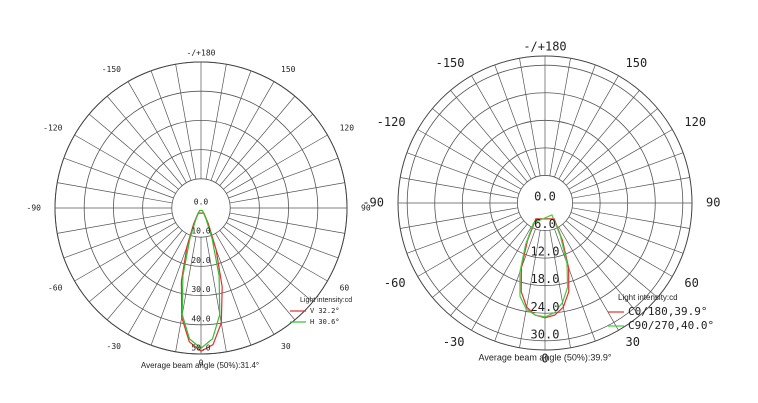 This screenshot has height=403, width=758. What do you see at coordinates (671, 325) in the screenshot?
I see `legend-label: C90/270,40.0°` at bounding box center [671, 325].